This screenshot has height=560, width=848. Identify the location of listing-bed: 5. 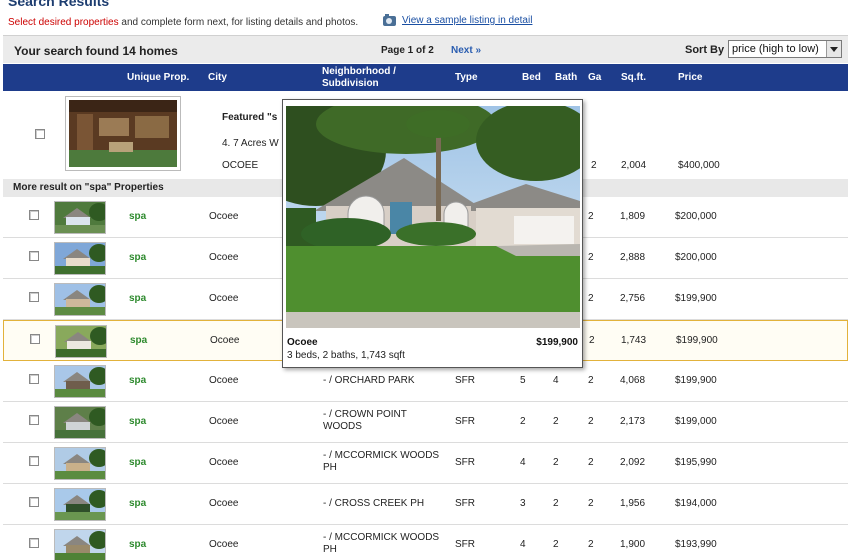
(523, 380).